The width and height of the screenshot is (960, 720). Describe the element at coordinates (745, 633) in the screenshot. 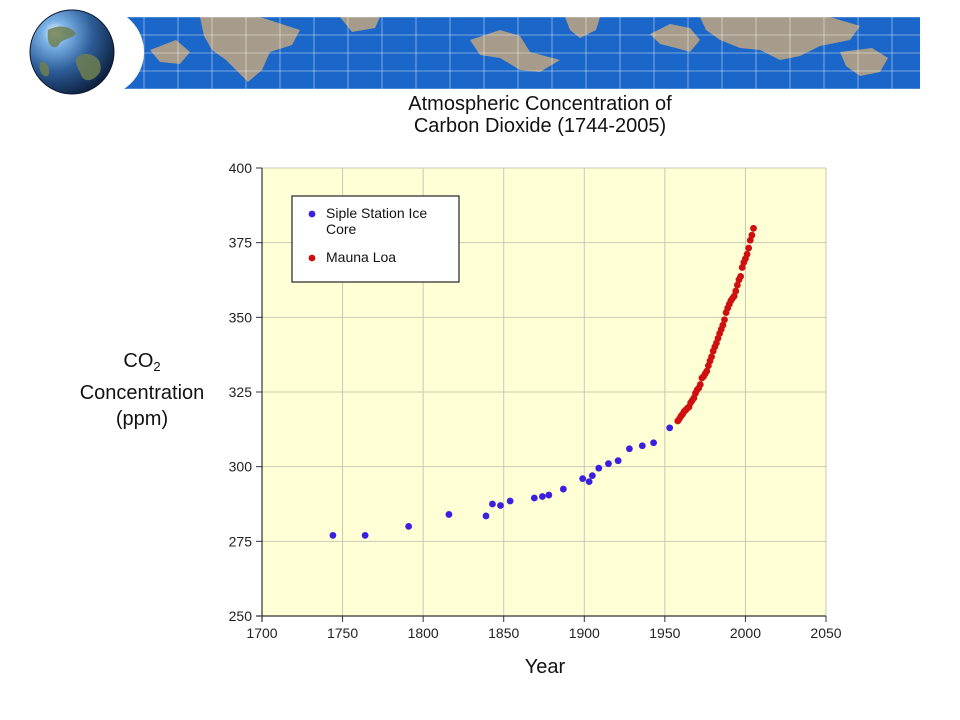

I see `x-tick-label-2000: 2000` at that location.